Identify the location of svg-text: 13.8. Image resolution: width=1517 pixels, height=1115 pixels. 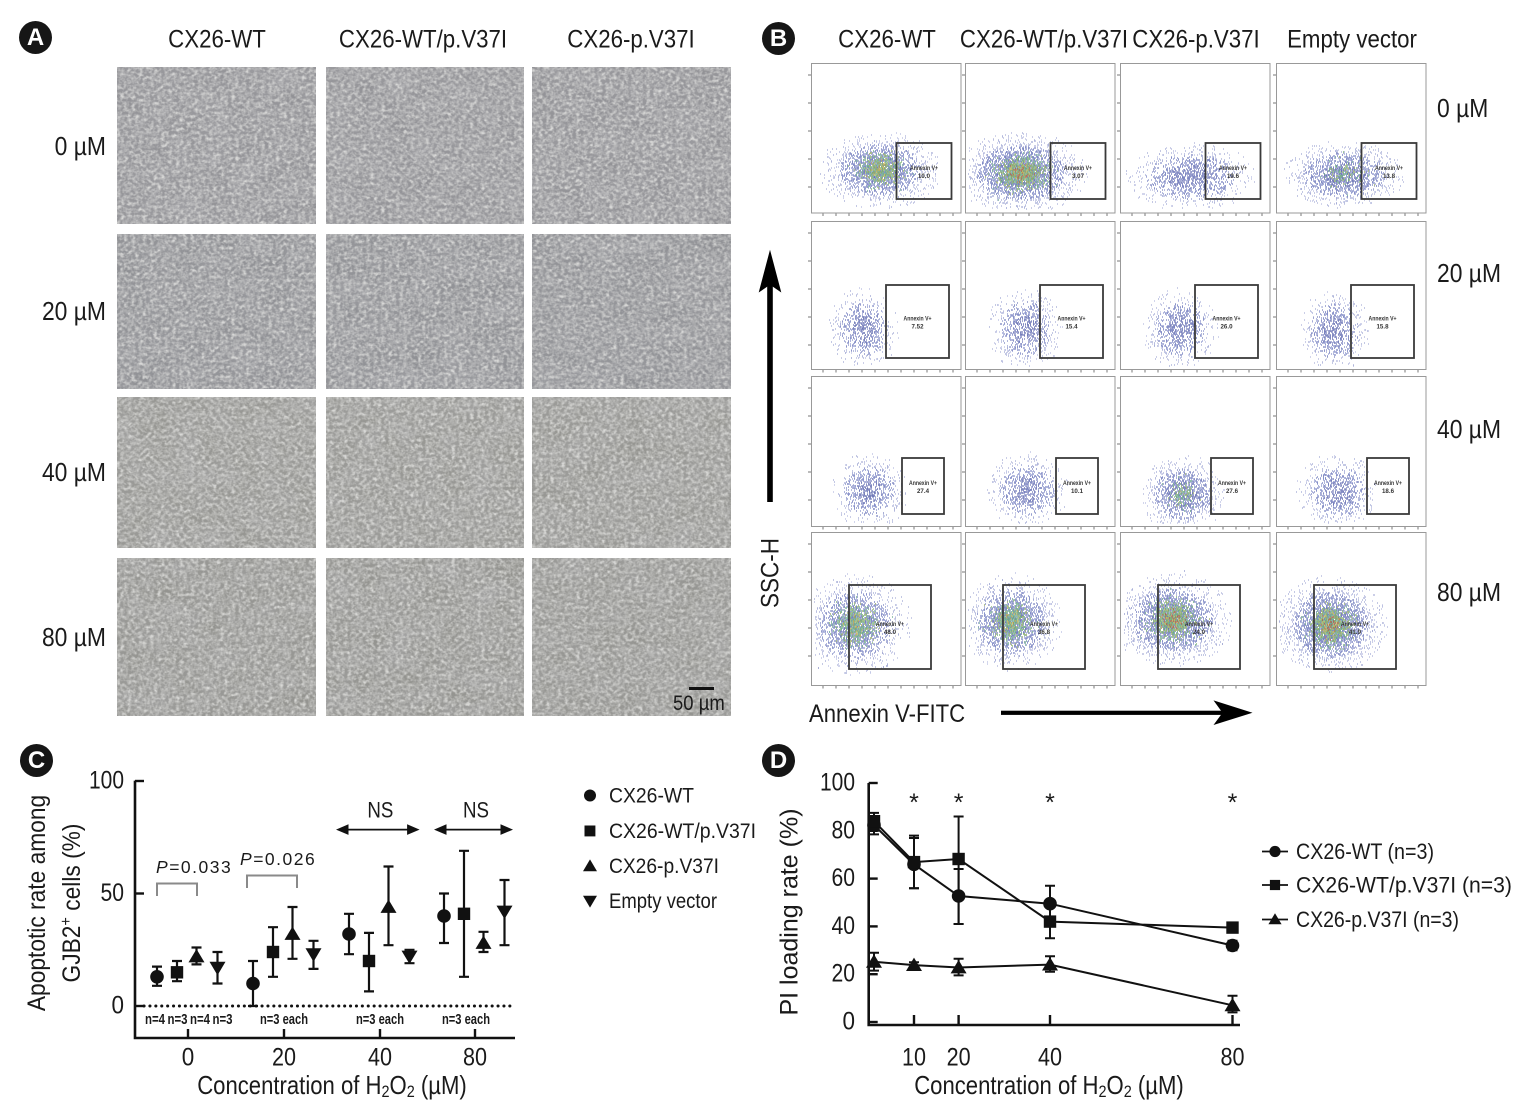
(1389, 176).